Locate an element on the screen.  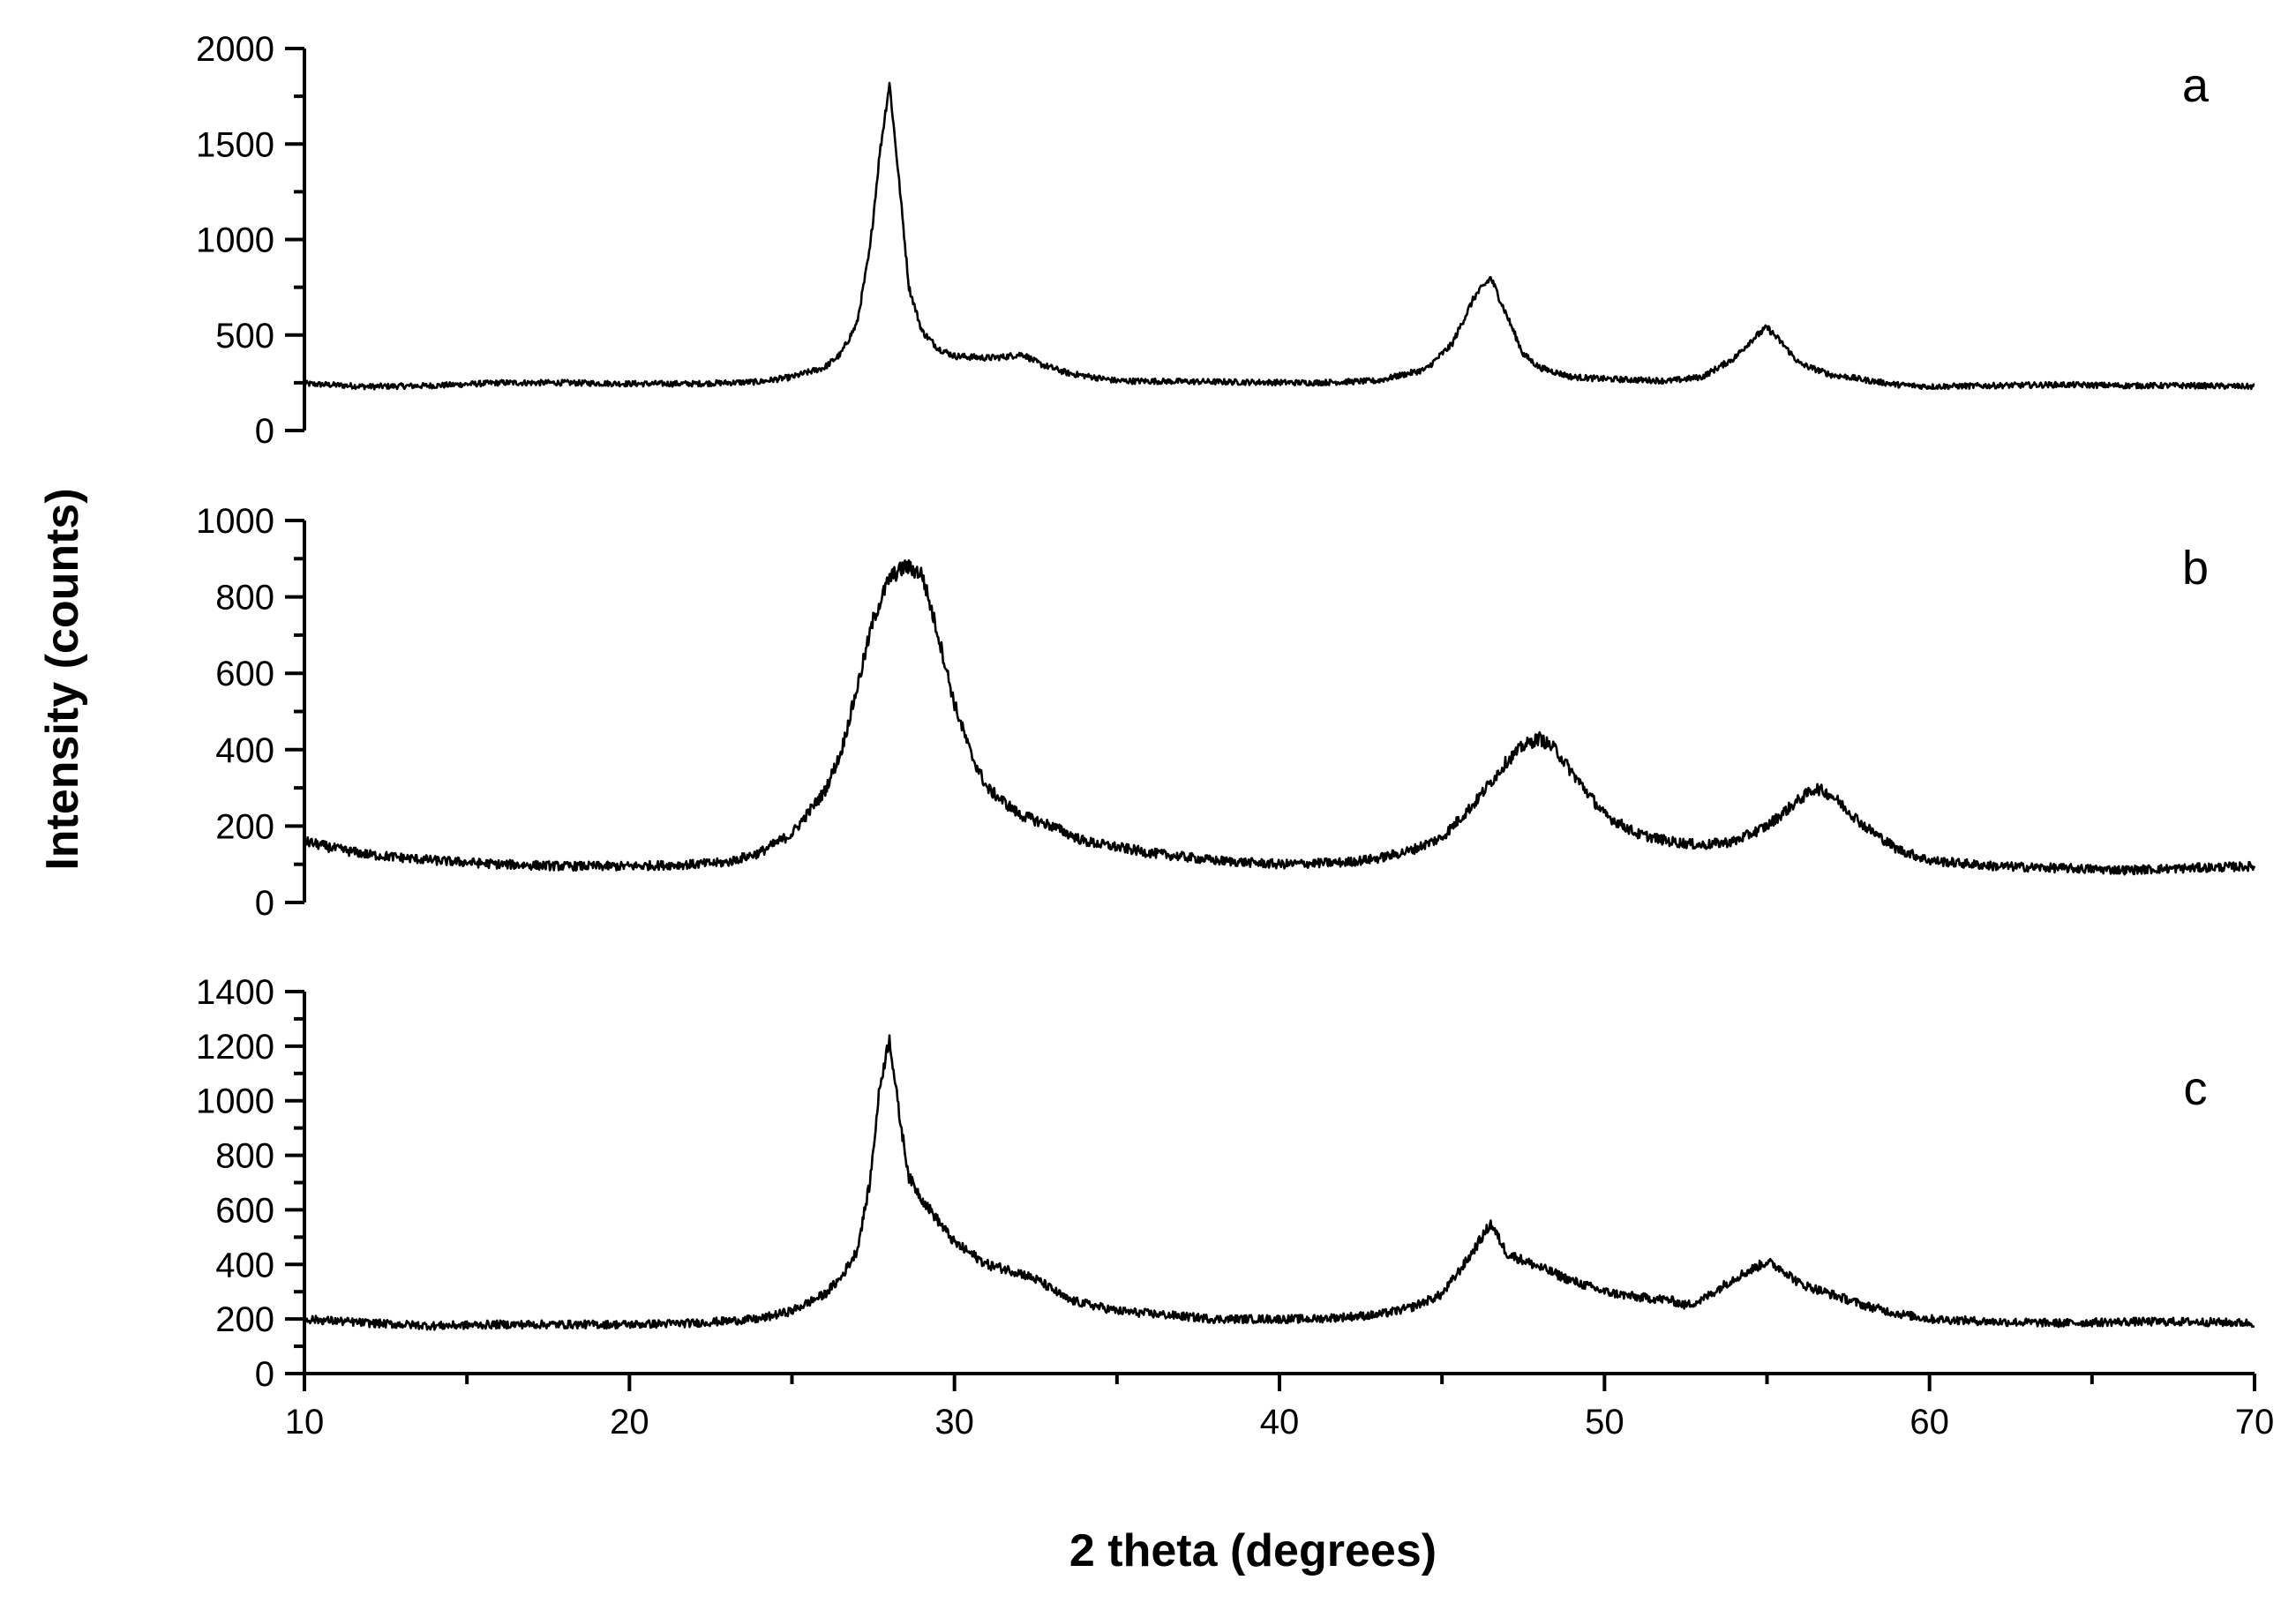
x-tick-label: 20 is located at coordinates (629, 1423).